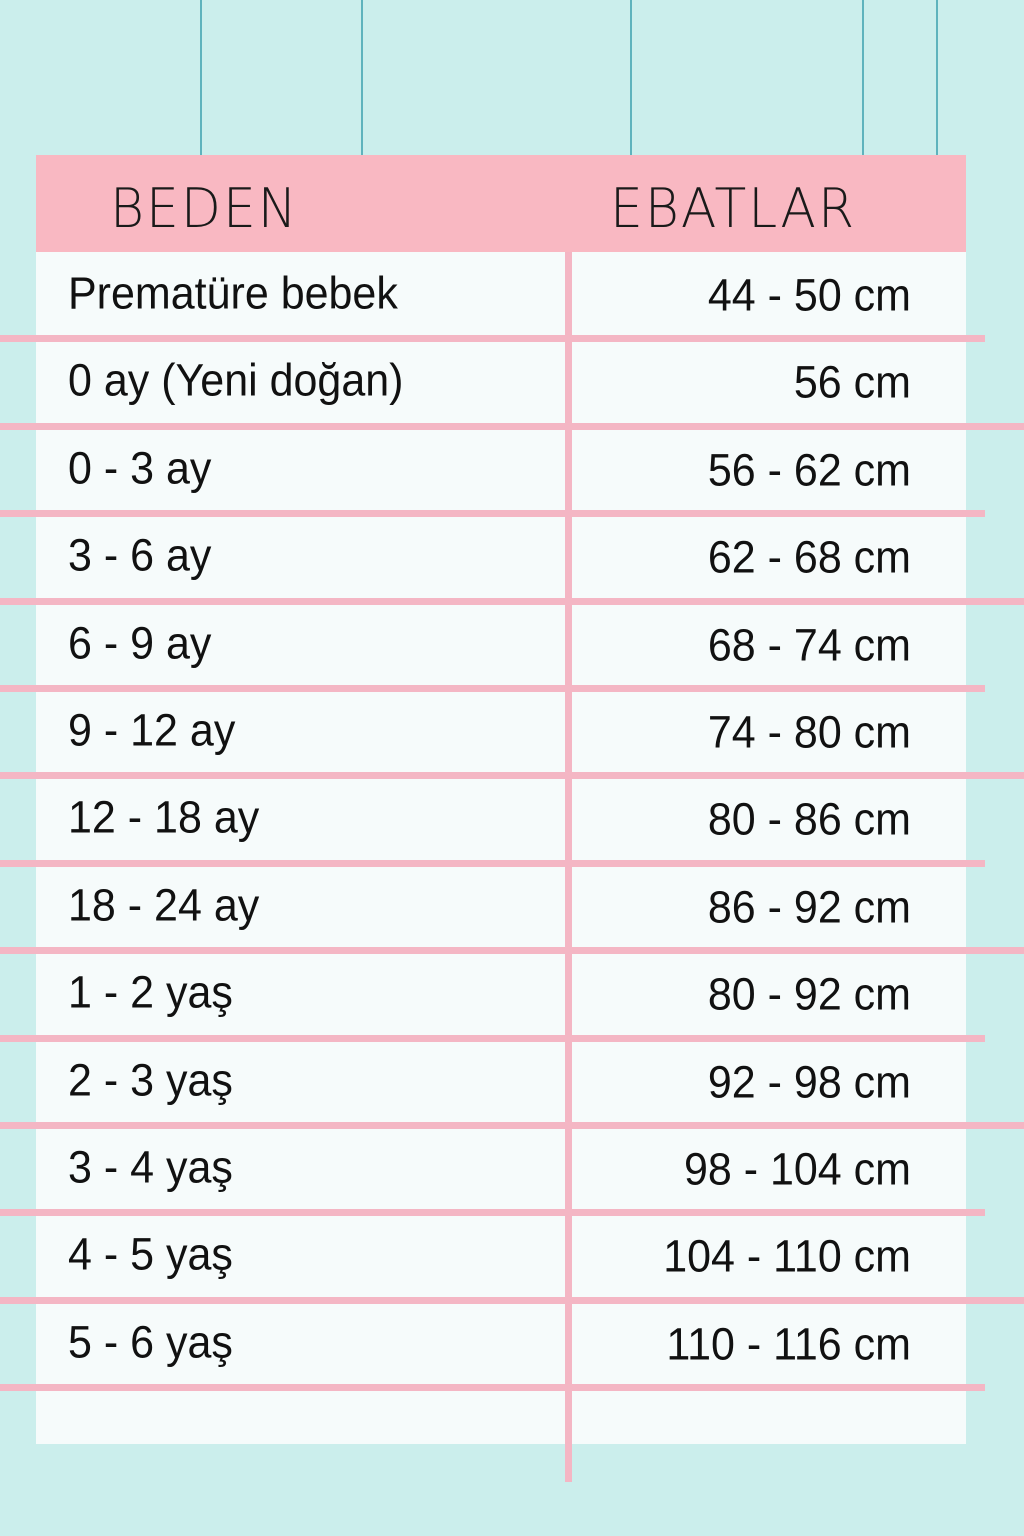 The width and height of the screenshot is (1024, 1536). Describe the element at coordinates (501, 203) in the screenshot. I see `table-header: BEDEN EBATLAR` at that location.